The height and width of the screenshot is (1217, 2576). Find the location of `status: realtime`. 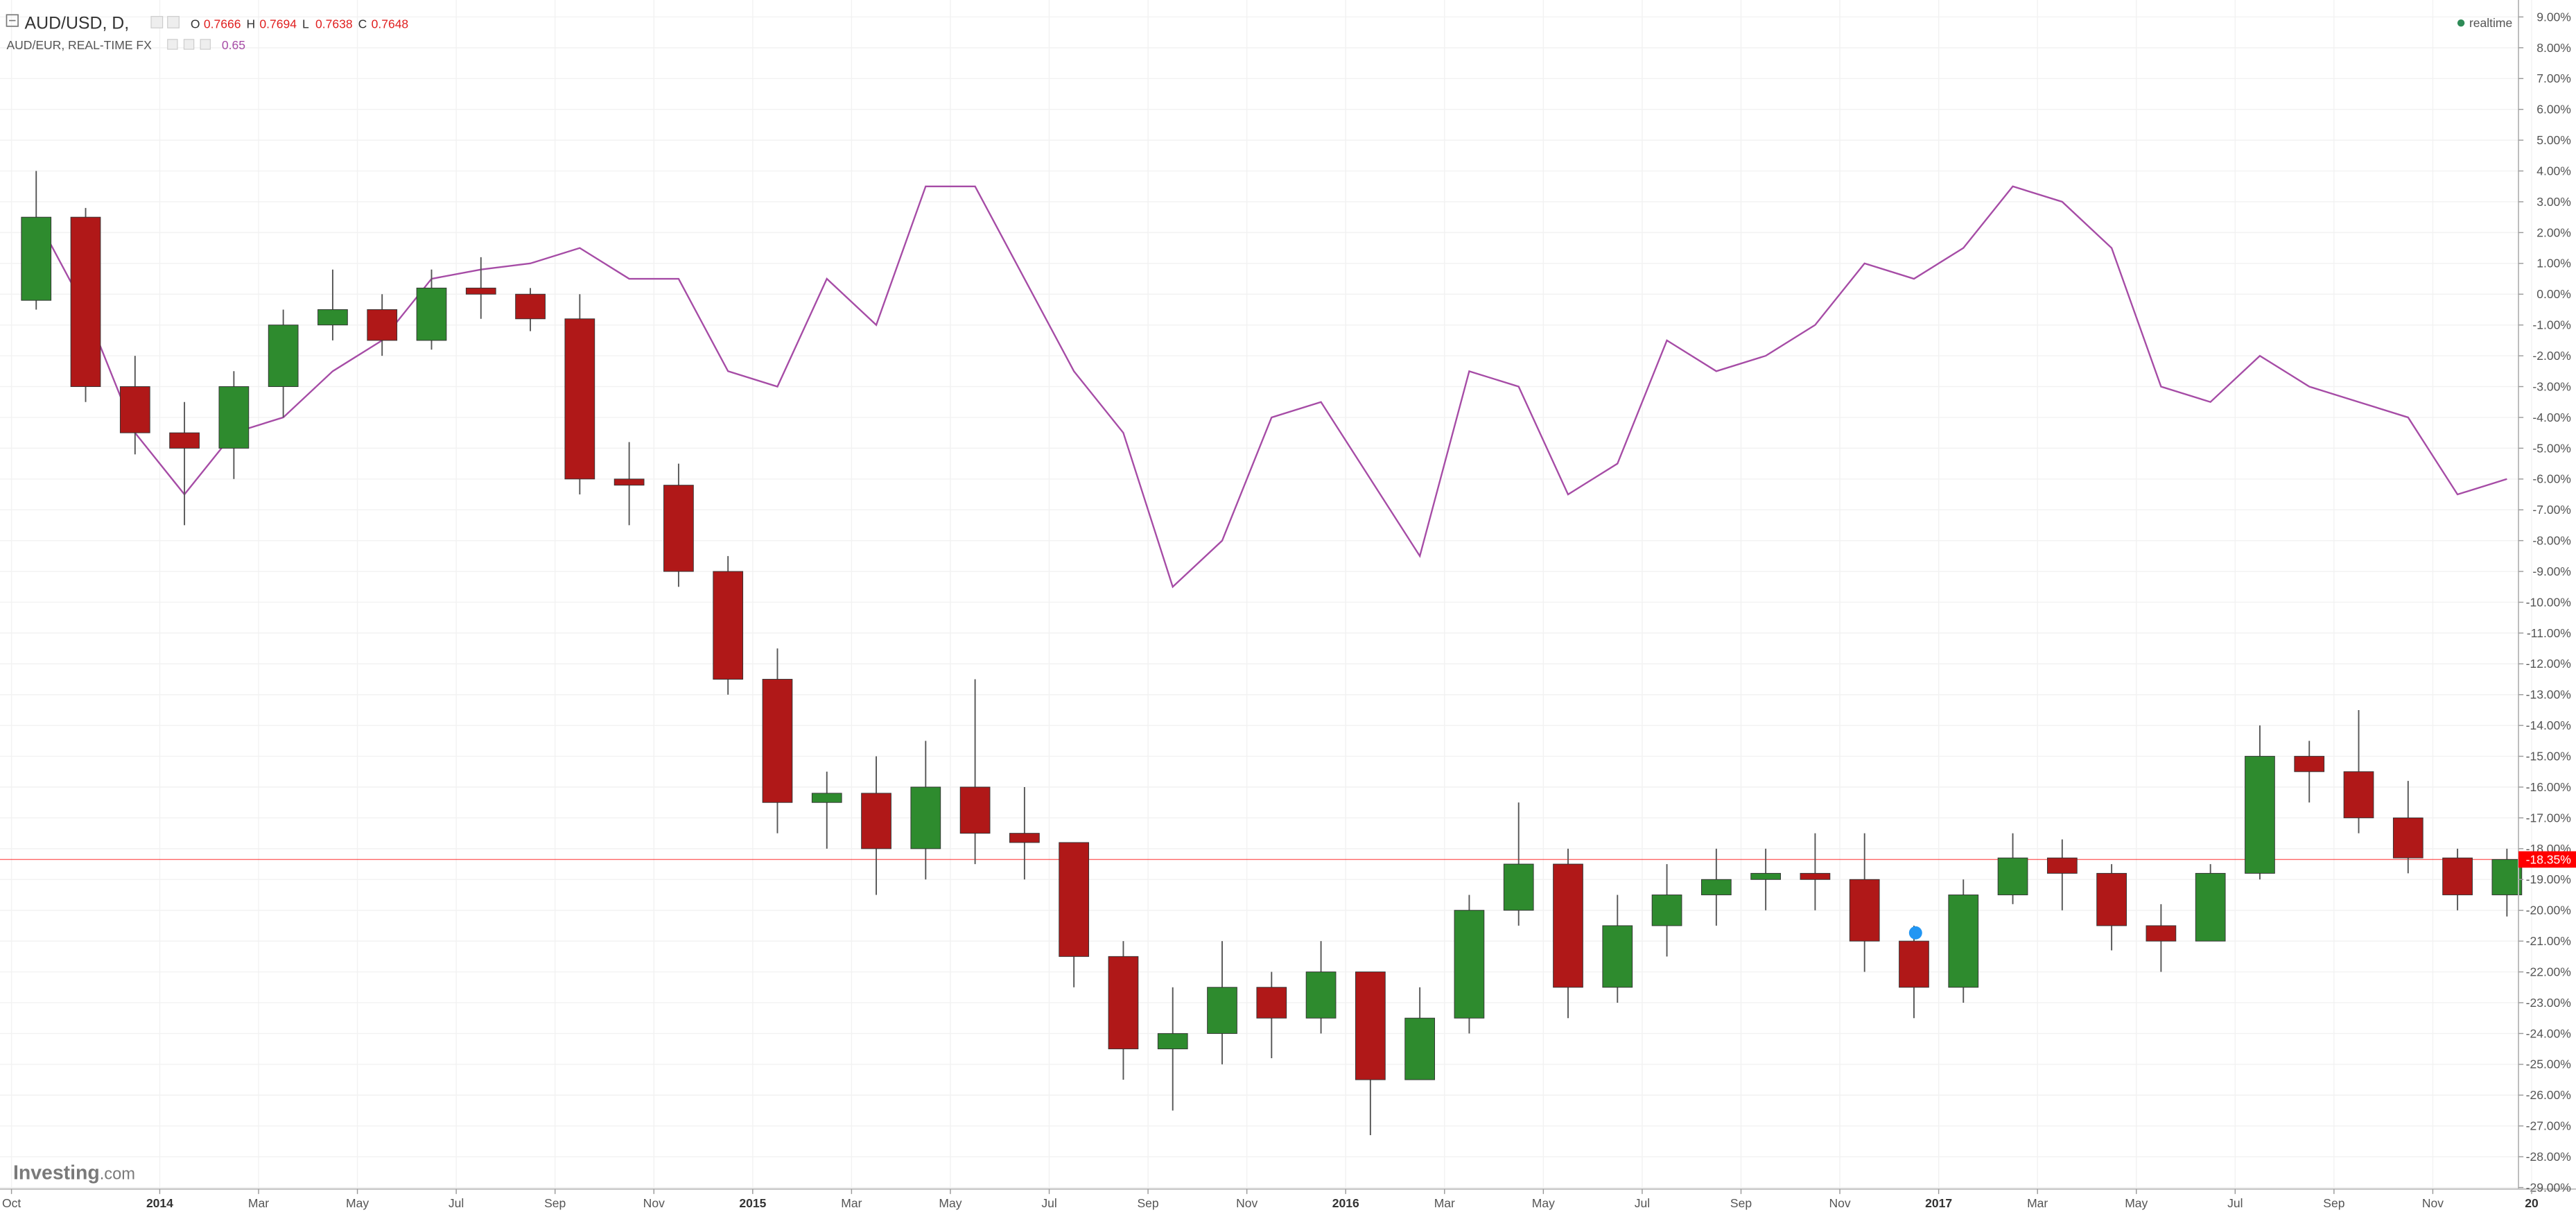

status: realtime is located at coordinates (2490, 23).